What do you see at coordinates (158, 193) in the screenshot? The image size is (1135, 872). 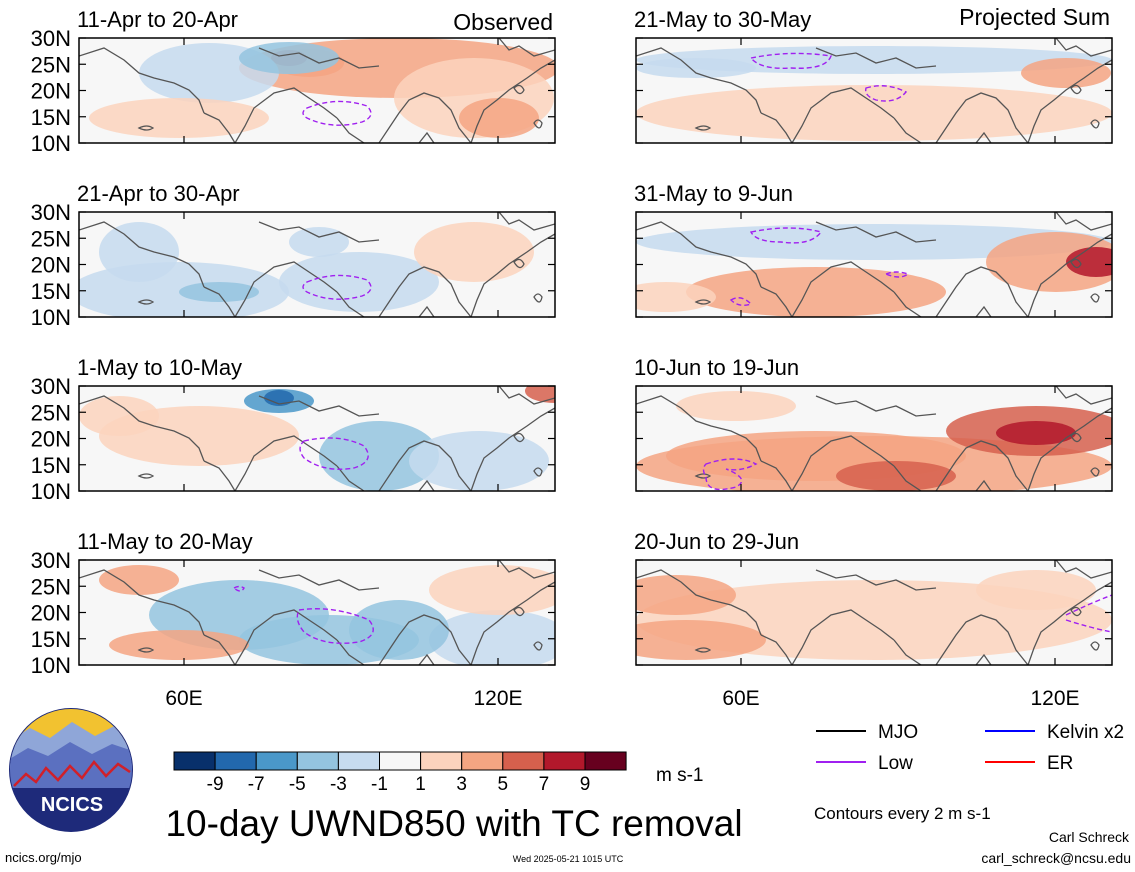 I see `panel-date-label: 21-Apr to 30-Apr` at bounding box center [158, 193].